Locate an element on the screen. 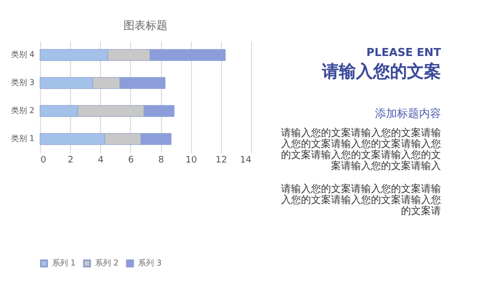  y-tick-label: 类别 1 is located at coordinates (22, 138).